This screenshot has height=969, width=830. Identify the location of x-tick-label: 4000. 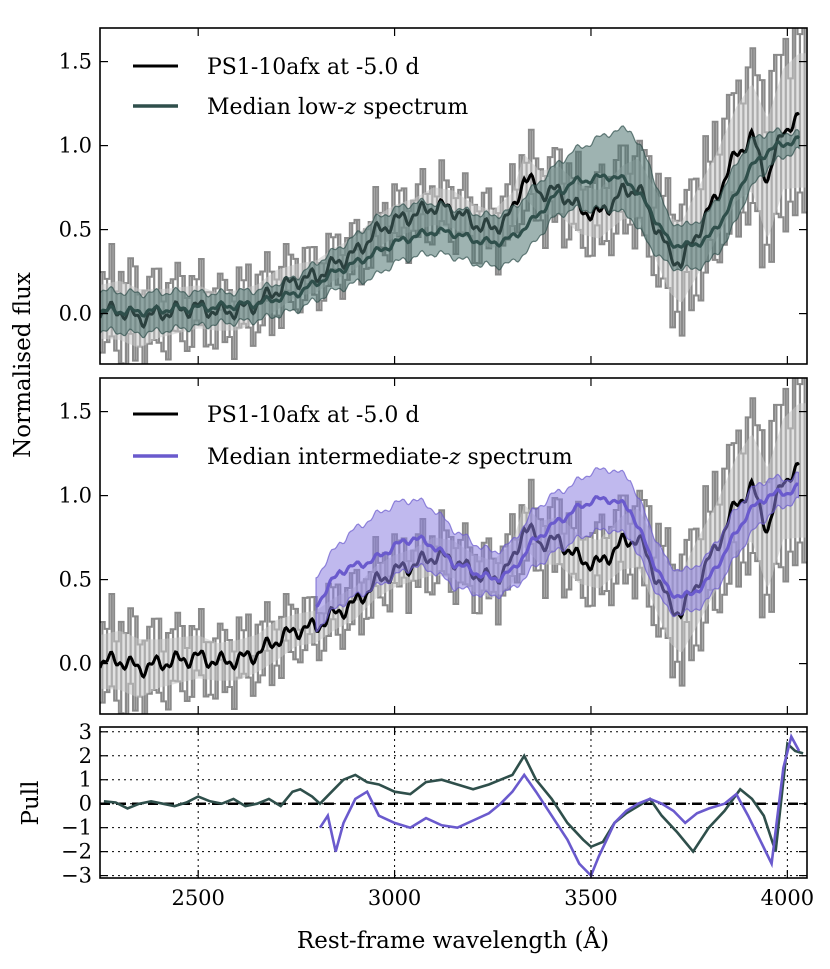
(787, 898).